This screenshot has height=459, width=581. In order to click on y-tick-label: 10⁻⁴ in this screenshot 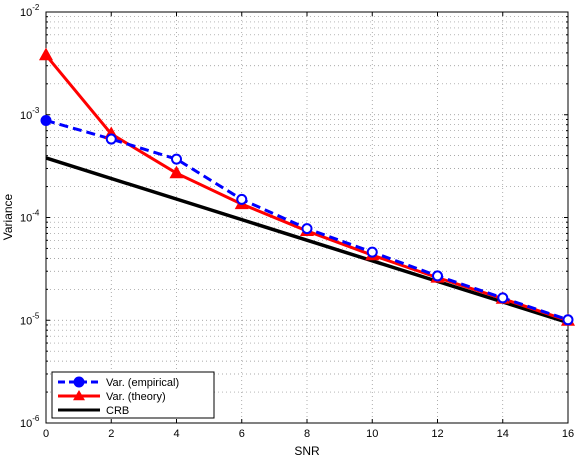, I will do `click(30, 217)`.